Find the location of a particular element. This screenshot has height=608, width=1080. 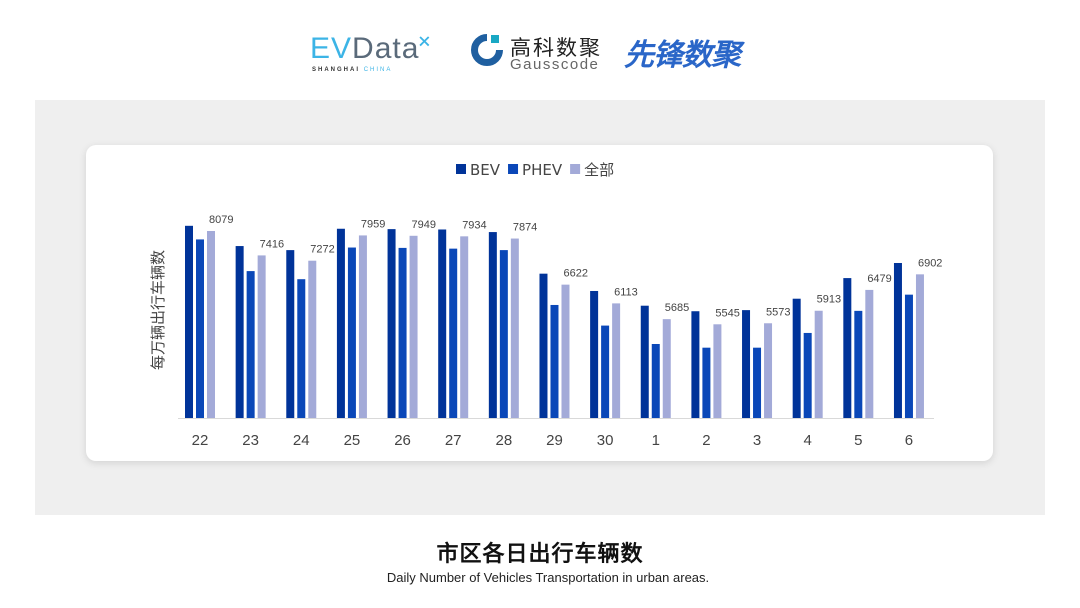

bar-全部-4 is located at coordinates (818, 364).